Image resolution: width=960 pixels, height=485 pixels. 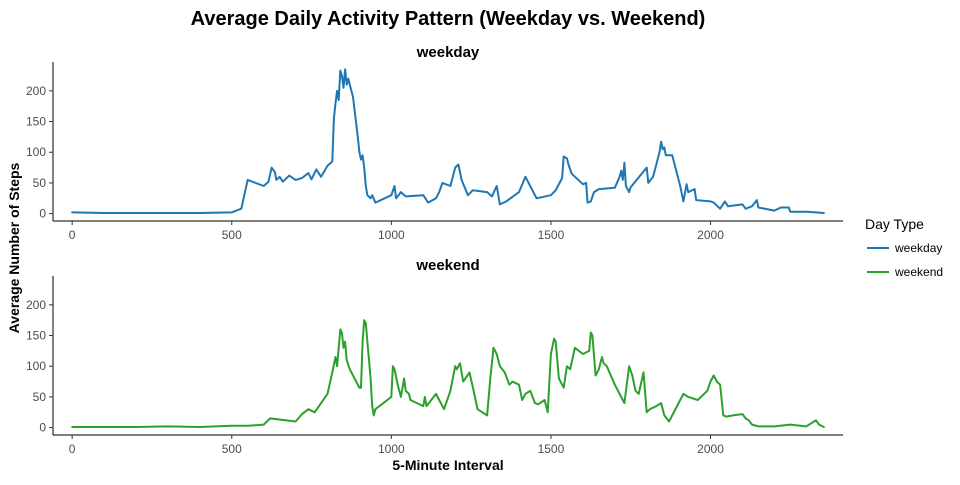 I want to click on legend: Day Type weekday weekend, so click(x=904, y=247).